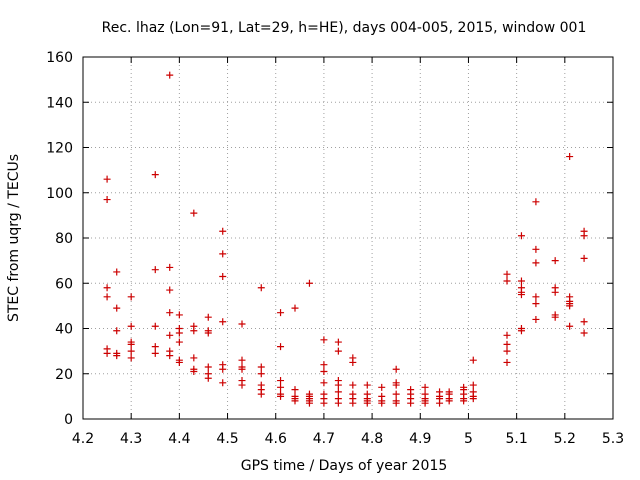 The image size is (640, 480). What do you see at coordinates (324, 439) in the screenshot?
I see `x-tick-label: 4.7` at bounding box center [324, 439].